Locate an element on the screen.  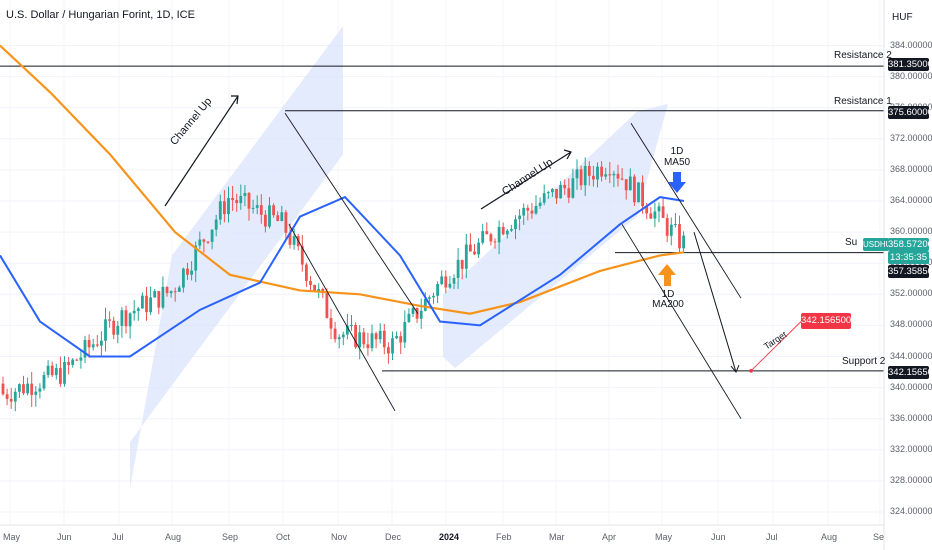
support-1-price: 357.358500 is located at coordinates (910, 271).